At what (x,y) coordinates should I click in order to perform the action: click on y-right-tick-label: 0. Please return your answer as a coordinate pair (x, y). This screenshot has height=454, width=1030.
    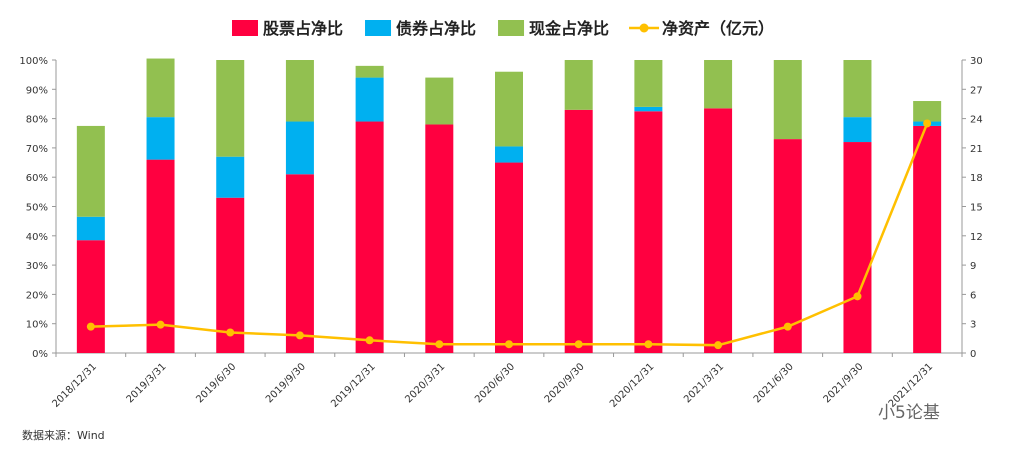
    Looking at the image, I should click on (973, 354).